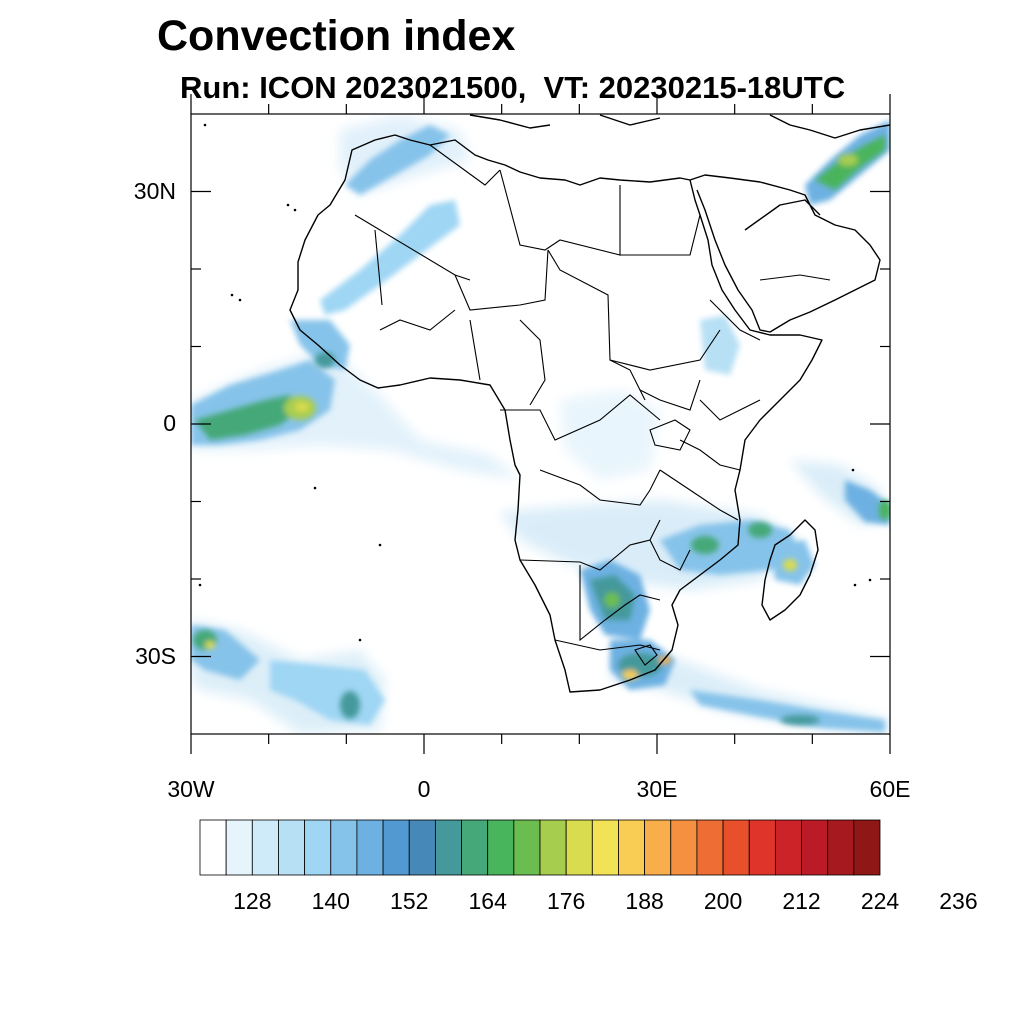  Describe the element at coordinates (191, 789) in the screenshot. I see `lon-label: 30W` at that location.